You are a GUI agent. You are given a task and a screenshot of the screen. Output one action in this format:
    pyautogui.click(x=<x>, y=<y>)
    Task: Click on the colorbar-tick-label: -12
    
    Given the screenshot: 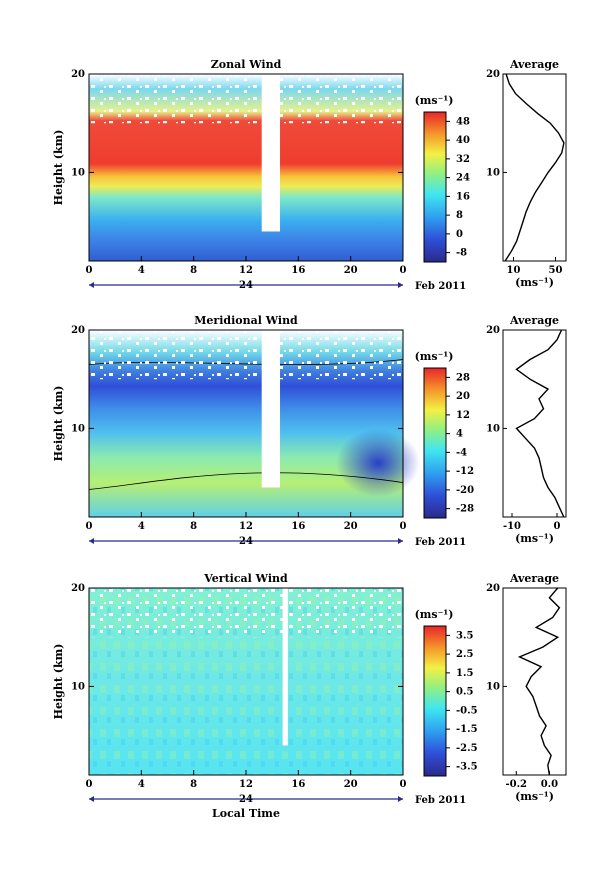 What is the action you would take?
    pyautogui.click(x=465, y=471)
    